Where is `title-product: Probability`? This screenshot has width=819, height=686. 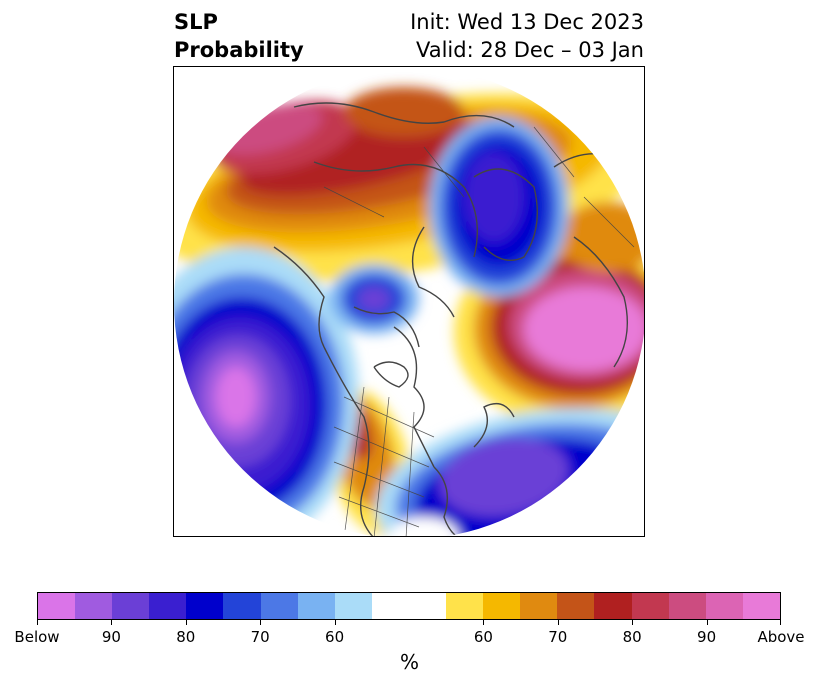
title-product: Probability is located at coordinates (239, 50).